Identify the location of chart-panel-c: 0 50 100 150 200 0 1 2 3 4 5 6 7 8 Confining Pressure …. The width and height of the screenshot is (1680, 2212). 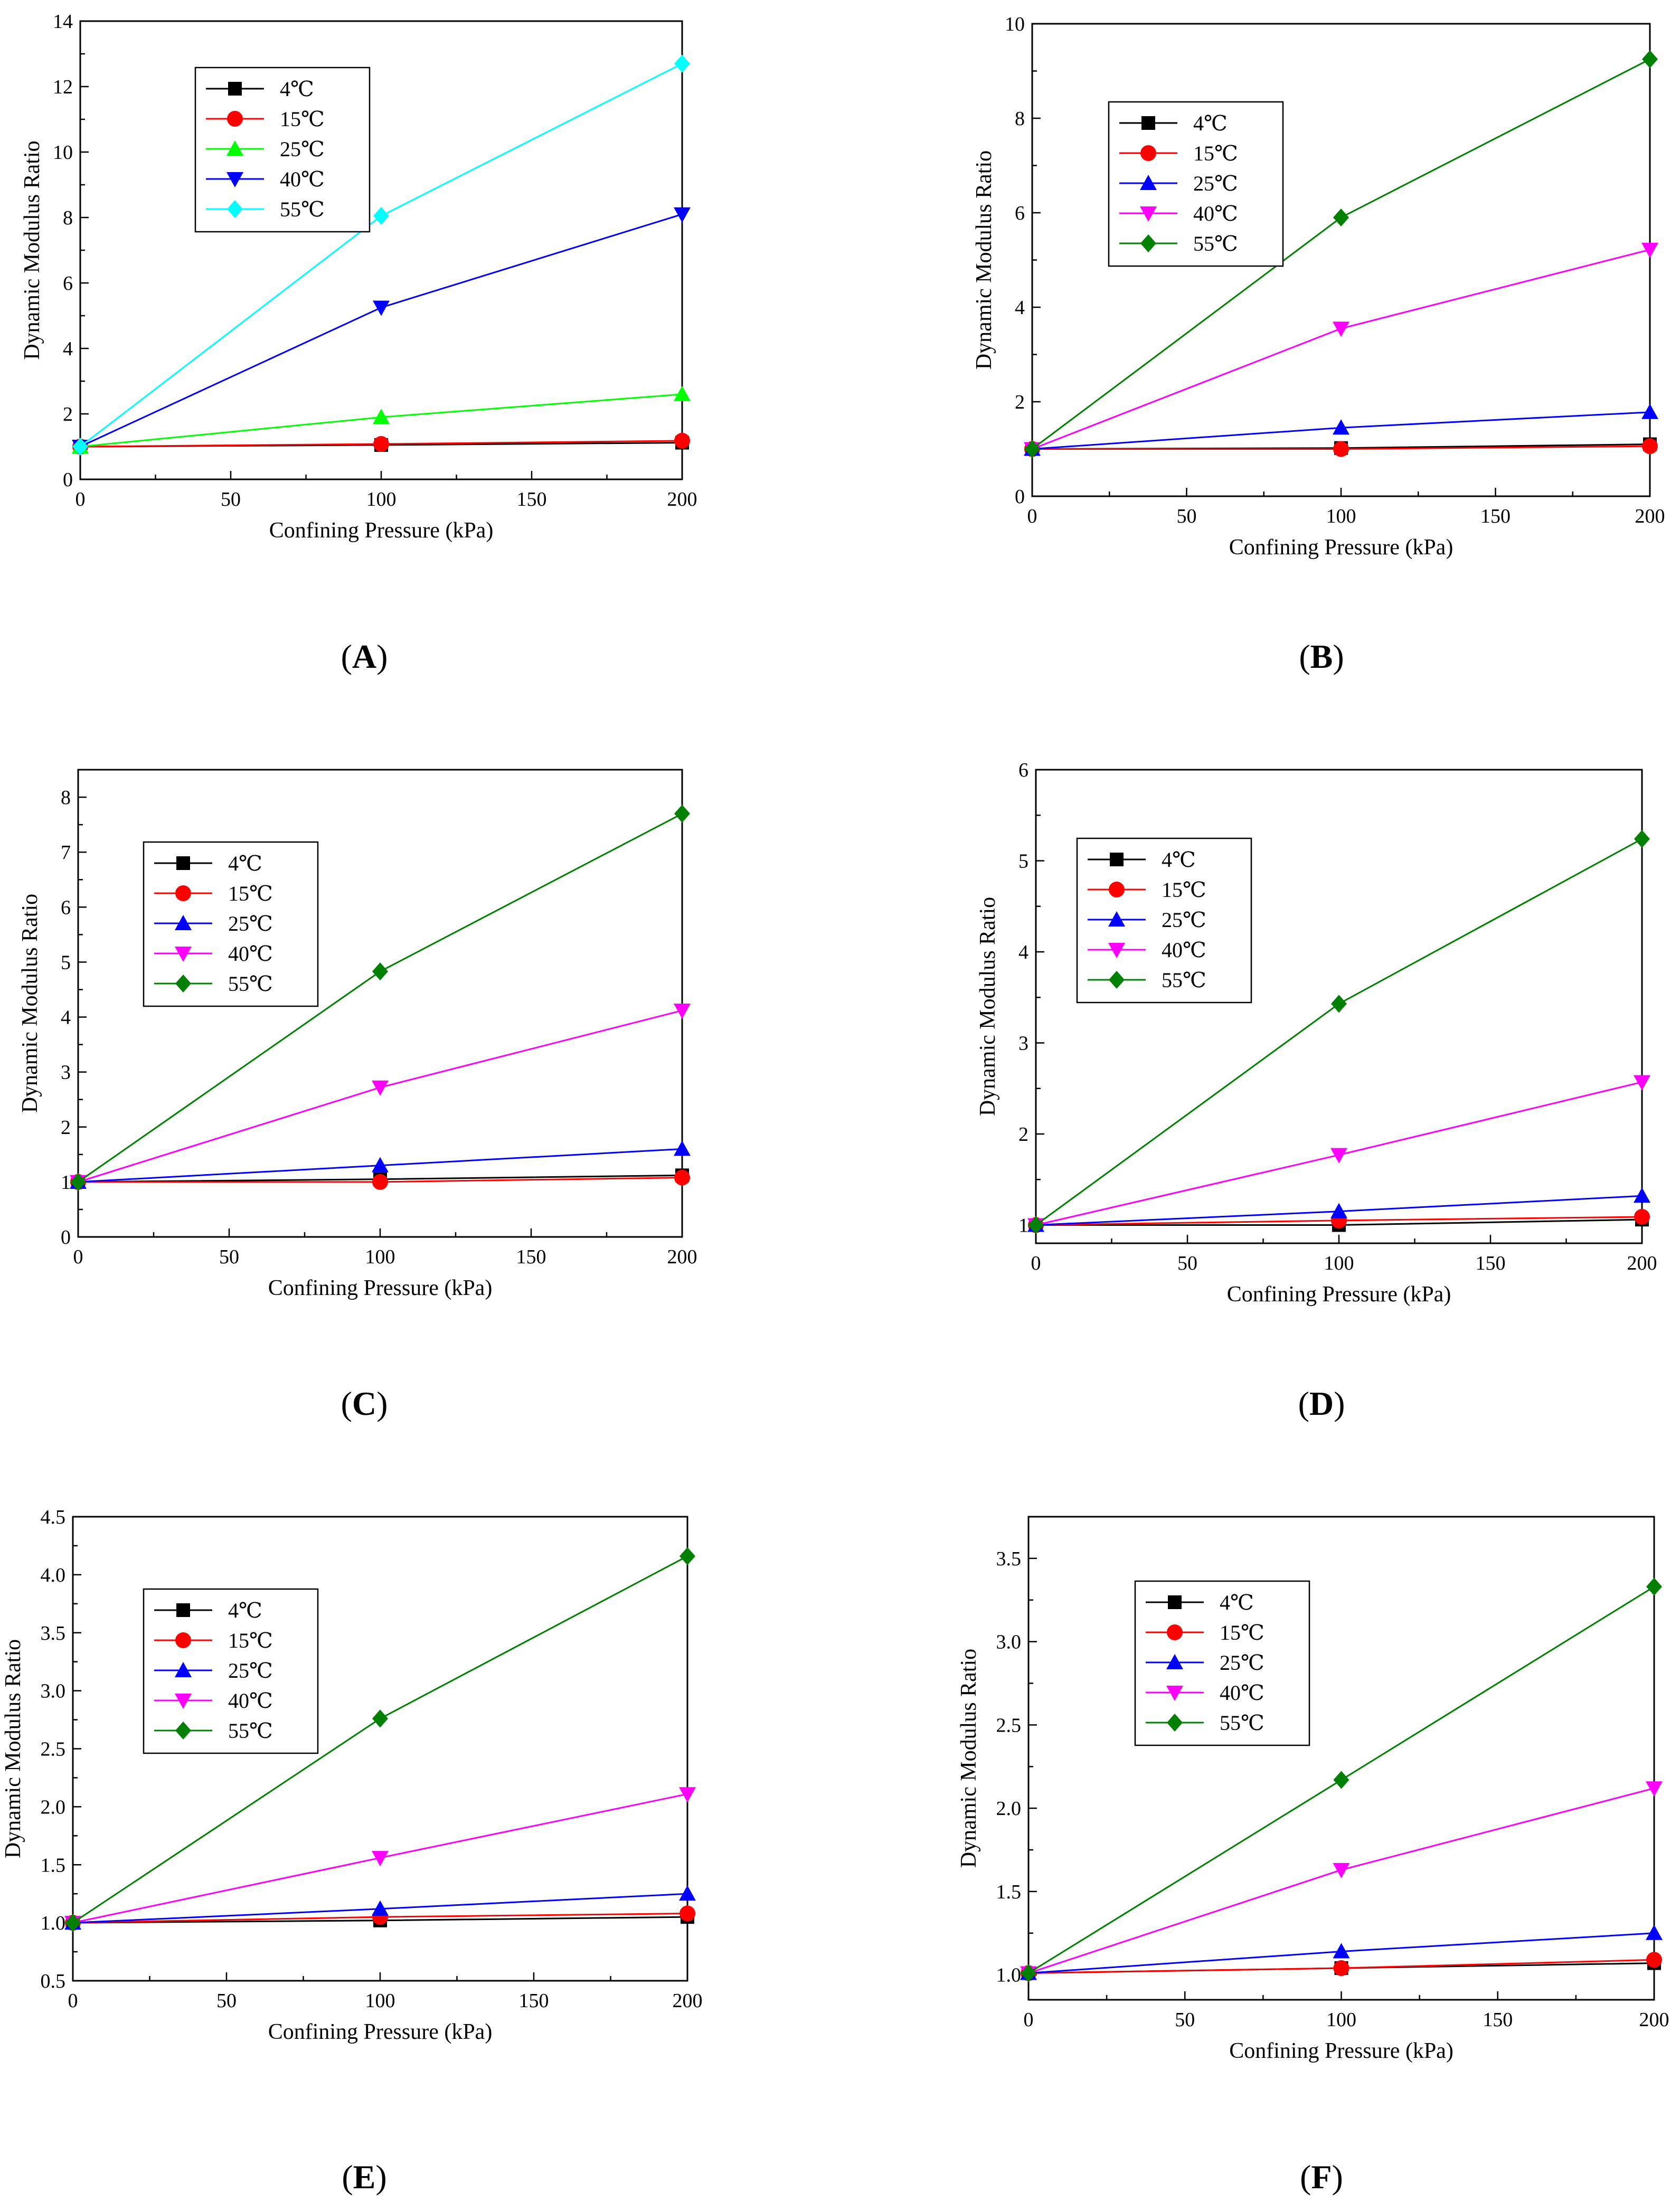
(357, 1095).